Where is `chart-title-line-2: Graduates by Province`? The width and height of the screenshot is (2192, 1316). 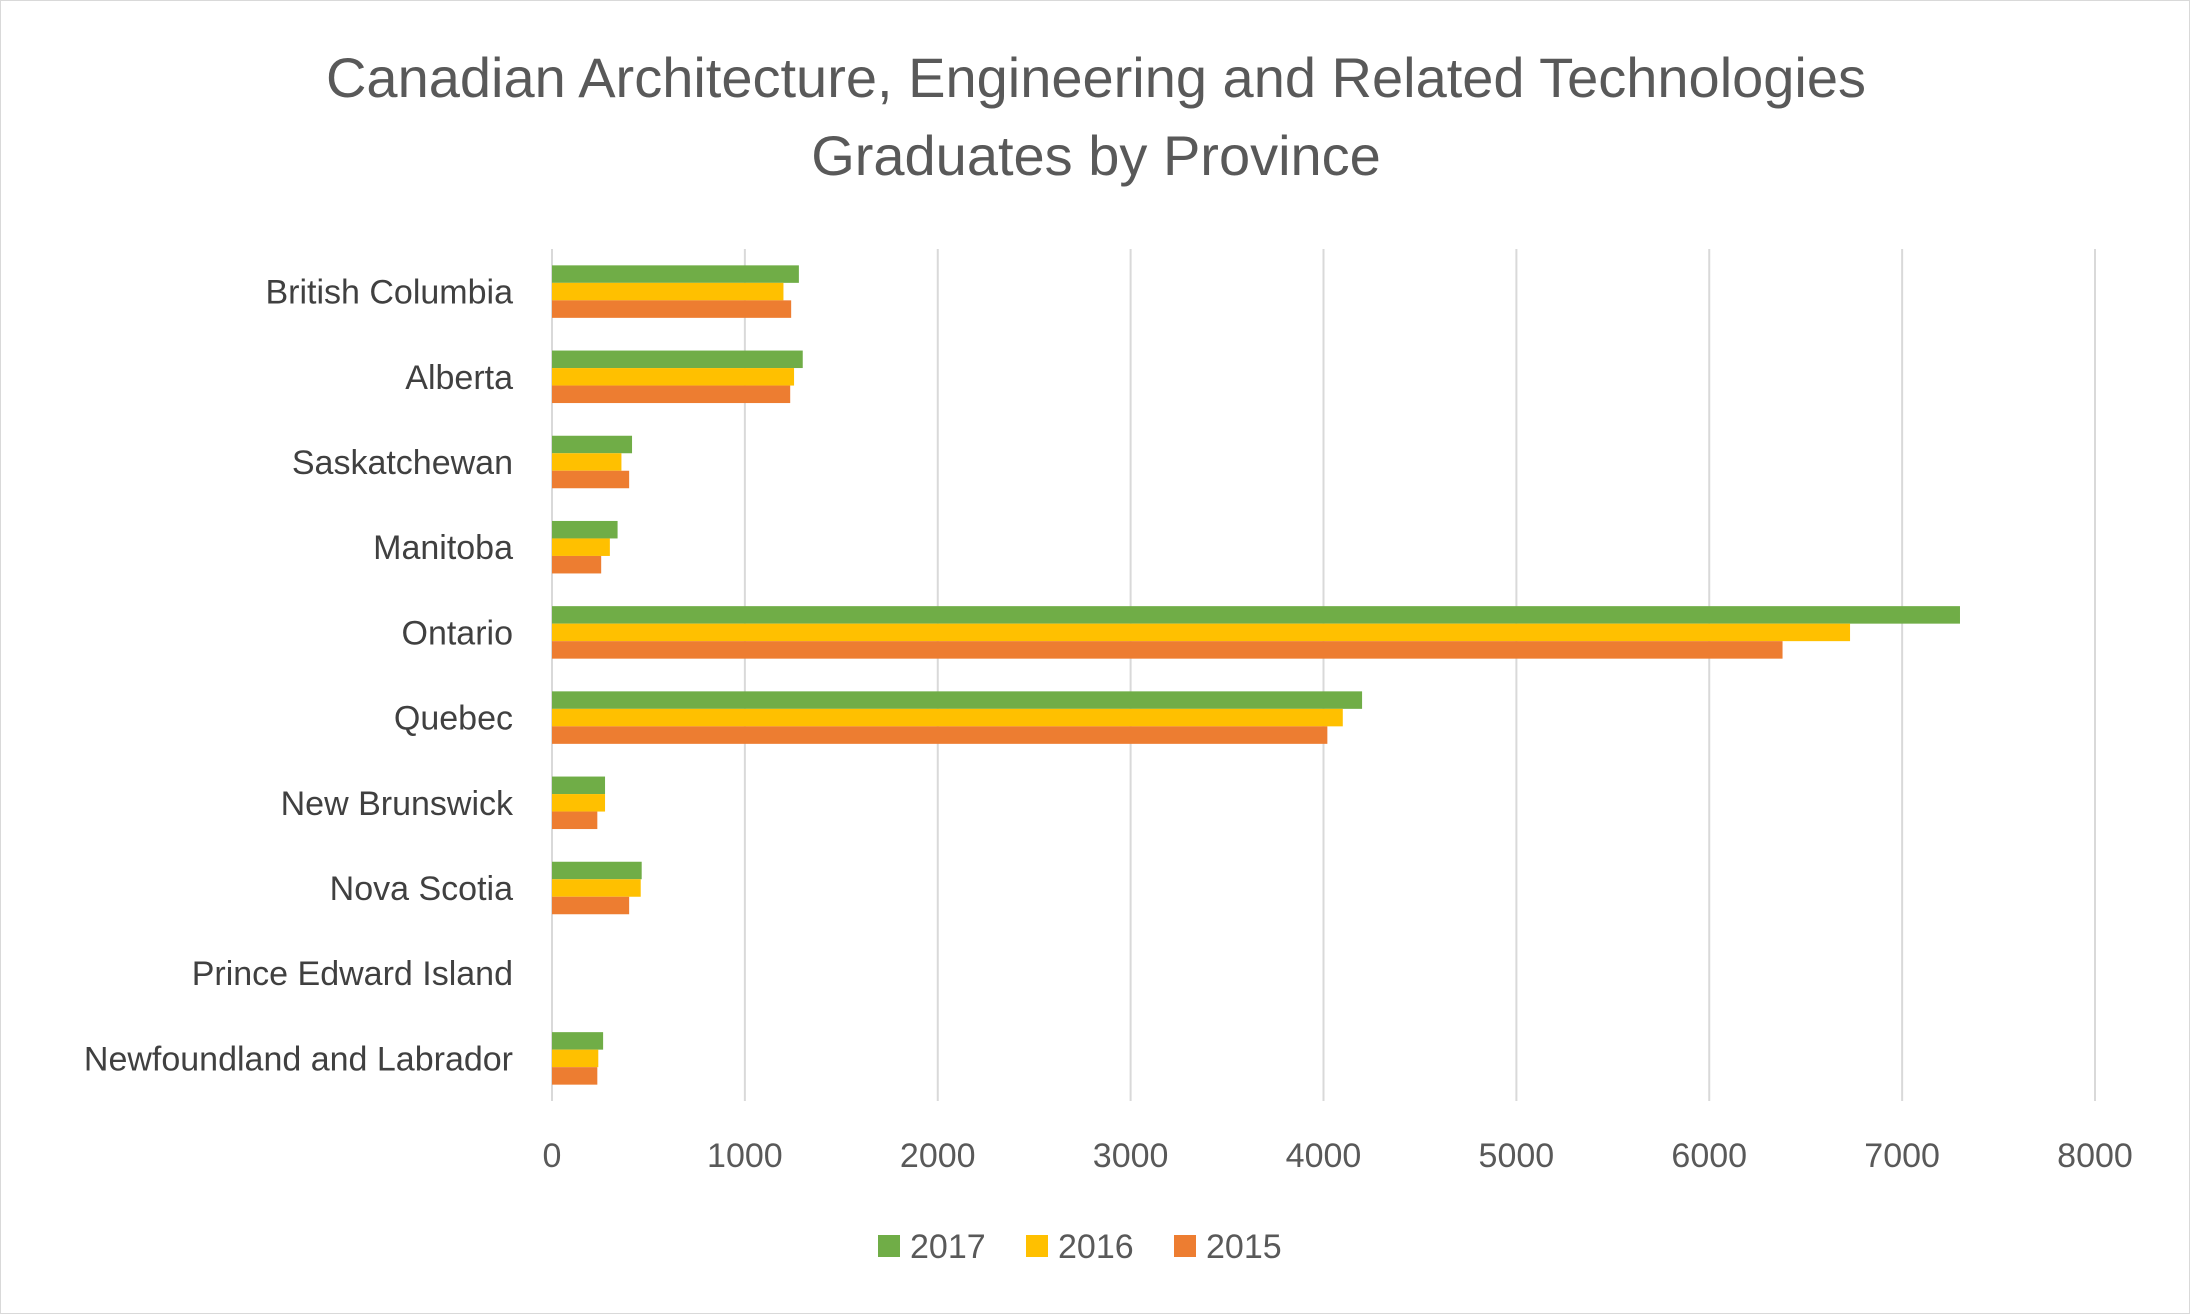
chart-title-line-2: Graduates by Province is located at coordinates (1096, 155).